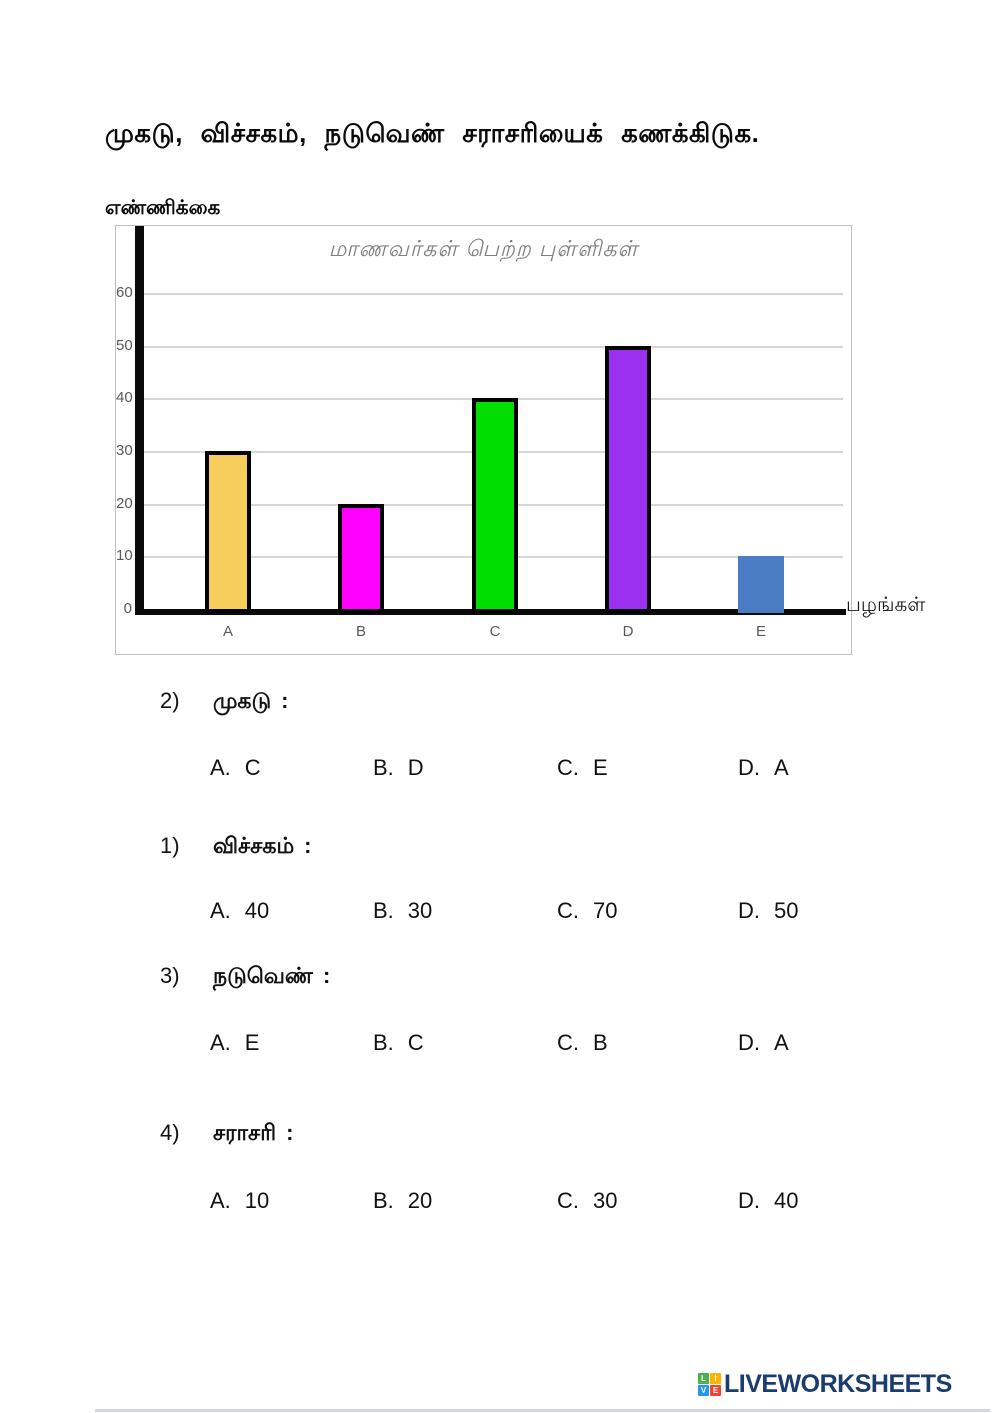 The width and height of the screenshot is (1000, 1413). I want to click on question-title-4: சராசரி:, so click(253, 1134).